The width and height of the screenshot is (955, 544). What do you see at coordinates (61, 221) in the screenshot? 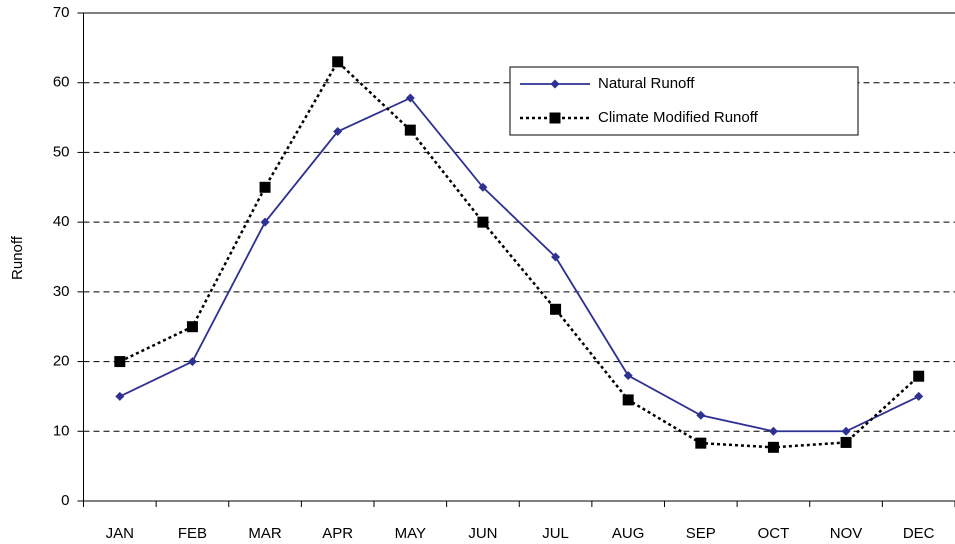
I see `y-tick-label: 40` at bounding box center [61, 221].